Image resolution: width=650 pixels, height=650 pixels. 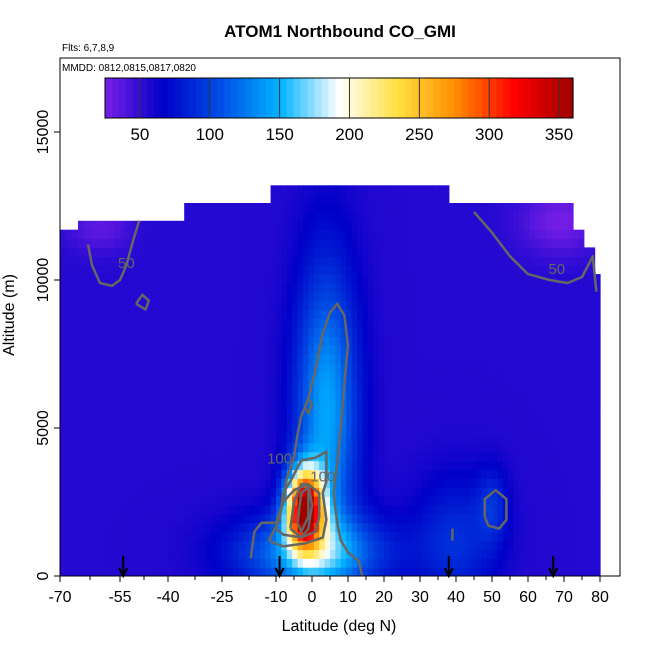 I want to click on contour-label: 100, so click(x=279, y=459).